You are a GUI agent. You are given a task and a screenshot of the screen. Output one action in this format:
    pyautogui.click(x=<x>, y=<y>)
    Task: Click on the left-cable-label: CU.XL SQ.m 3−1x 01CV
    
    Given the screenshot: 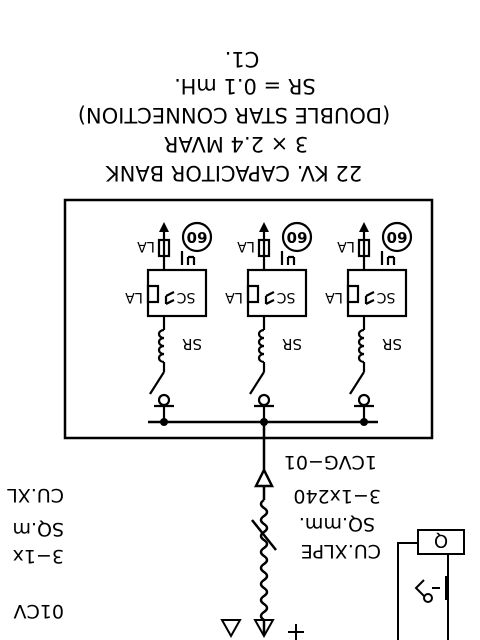 What is the action you would take?
    pyautogui.click(x=35, y=553)
    